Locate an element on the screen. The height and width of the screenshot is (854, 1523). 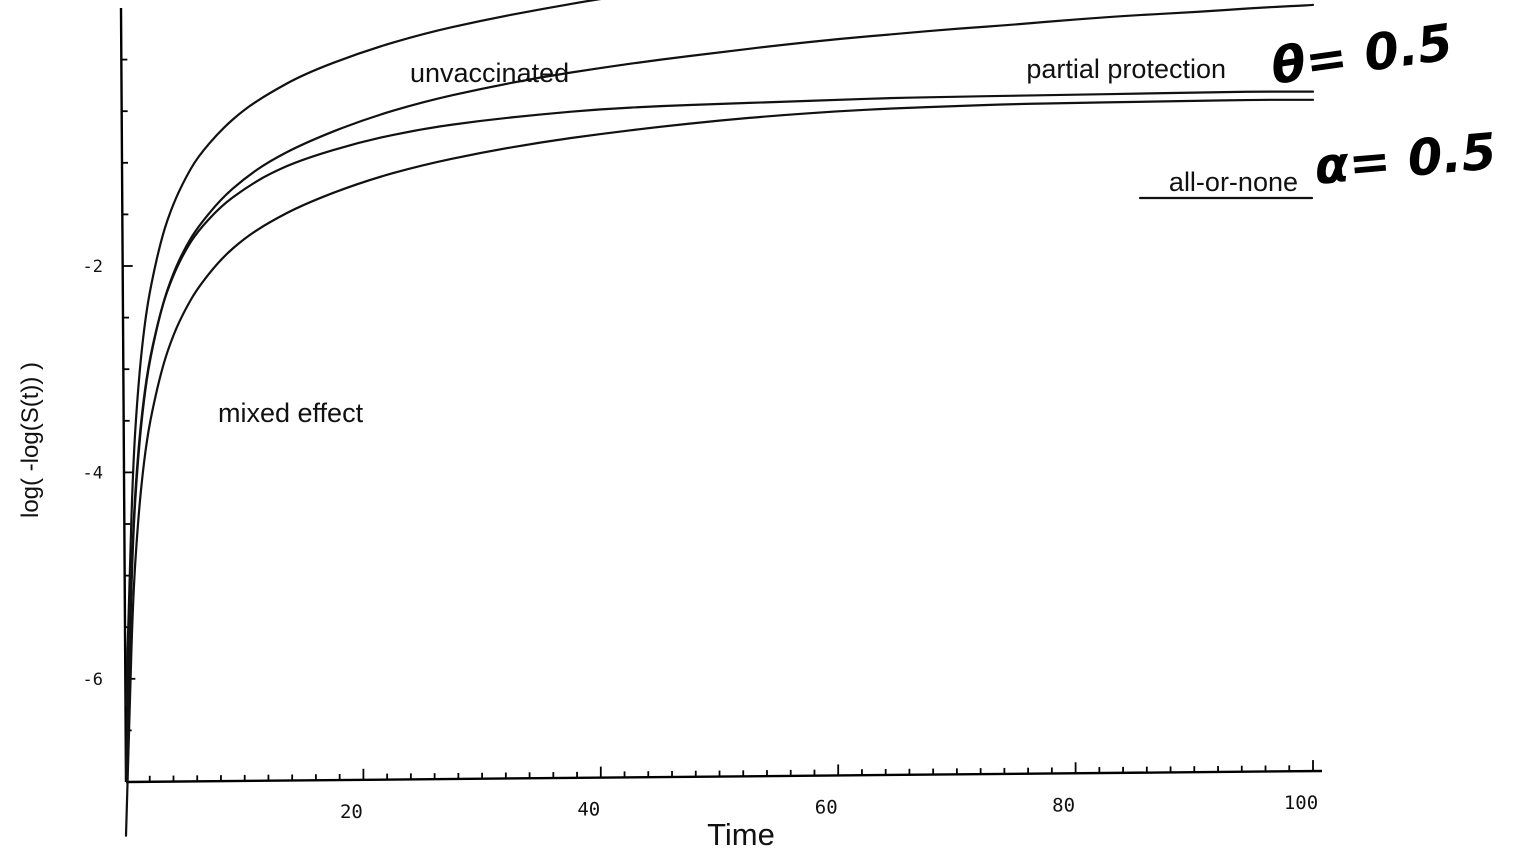
y-tick-label: -2 is located at coordinates (93, 267).